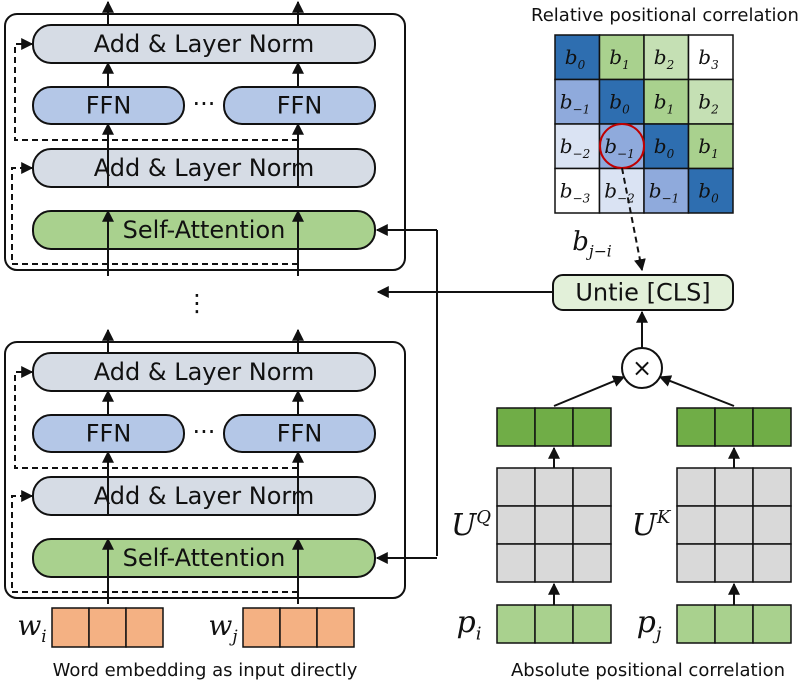 This screenshot has height=686, width=801. What do you see at coordinates (205, 670) in the screenshot?
I see `word-embedding-caption: Word embedding as input directly` at bounding box center [205, 670].